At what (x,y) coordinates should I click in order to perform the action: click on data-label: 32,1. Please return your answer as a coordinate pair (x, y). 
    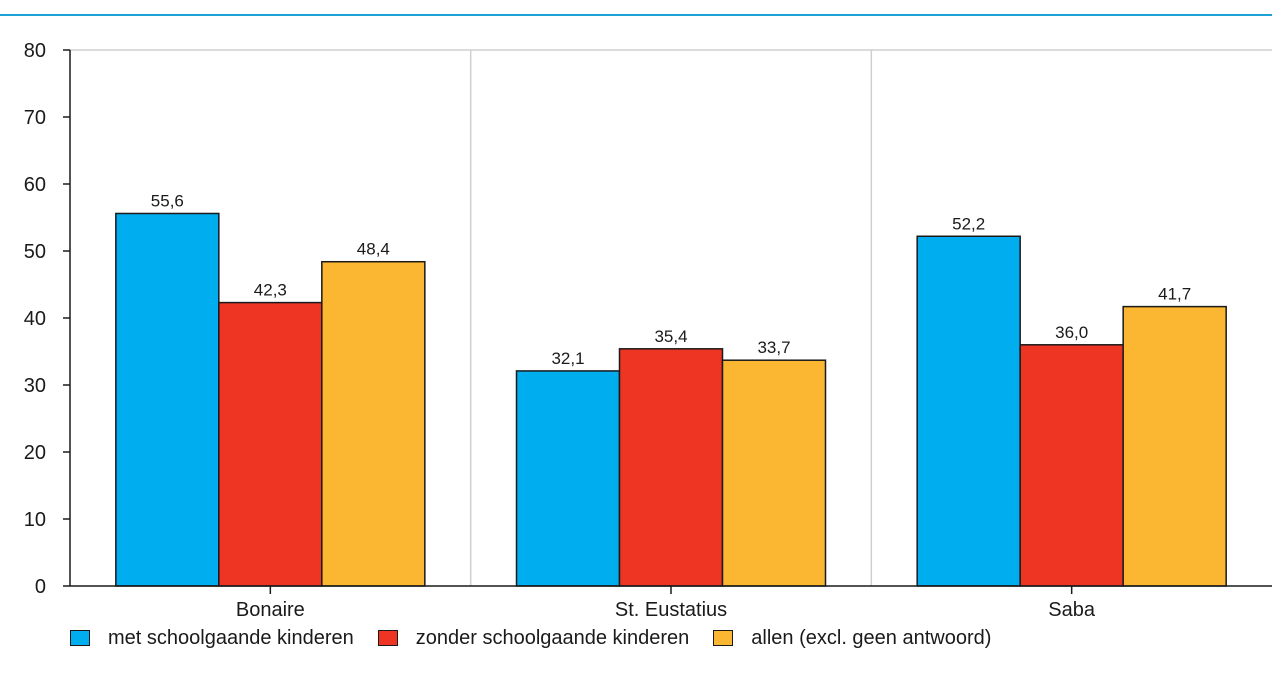
    Looking at the image, I should click on (567, 358).